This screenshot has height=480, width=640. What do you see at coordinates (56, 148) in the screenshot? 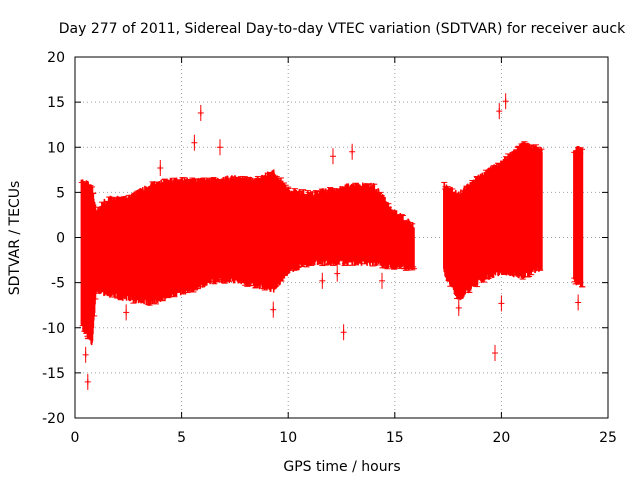
I see `y-tick-label: 10` at bounding box center [56, 148].